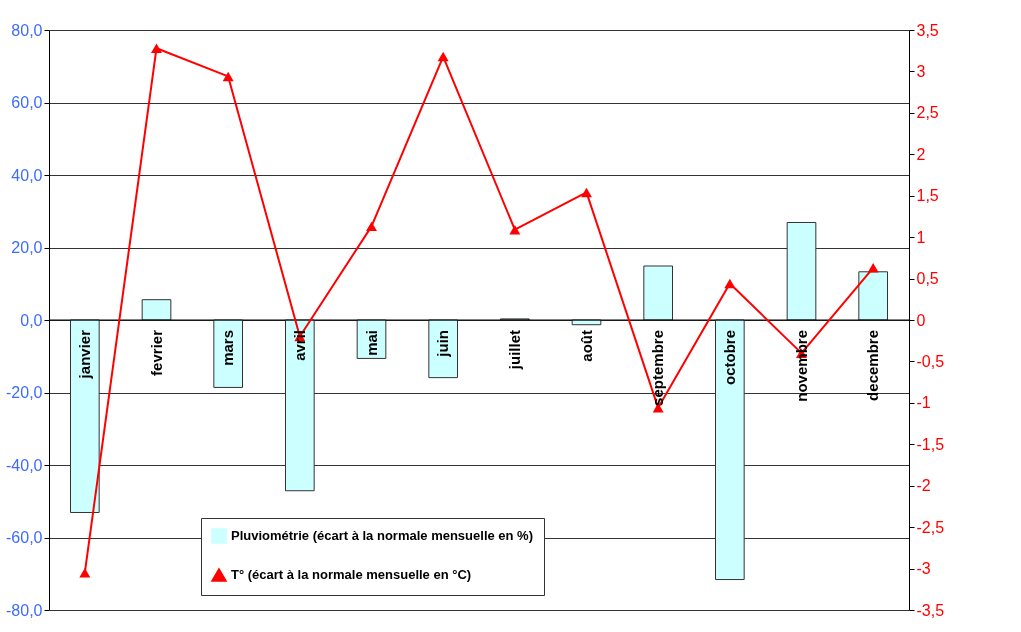  What do you see at coordinates (27, 30) in the screenshot?
I see `y-tick-label: 80,0` at bounding box center [27, 30].